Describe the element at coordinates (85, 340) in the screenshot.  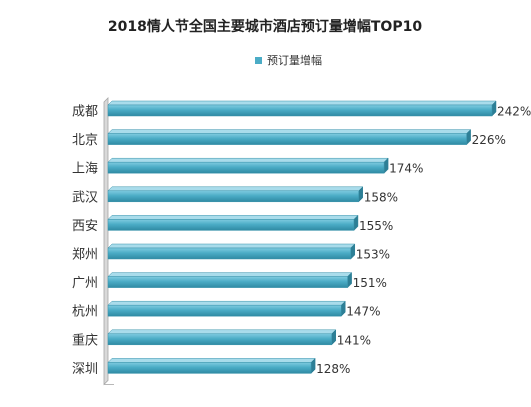
I see `category-label: 重庆` at that location.